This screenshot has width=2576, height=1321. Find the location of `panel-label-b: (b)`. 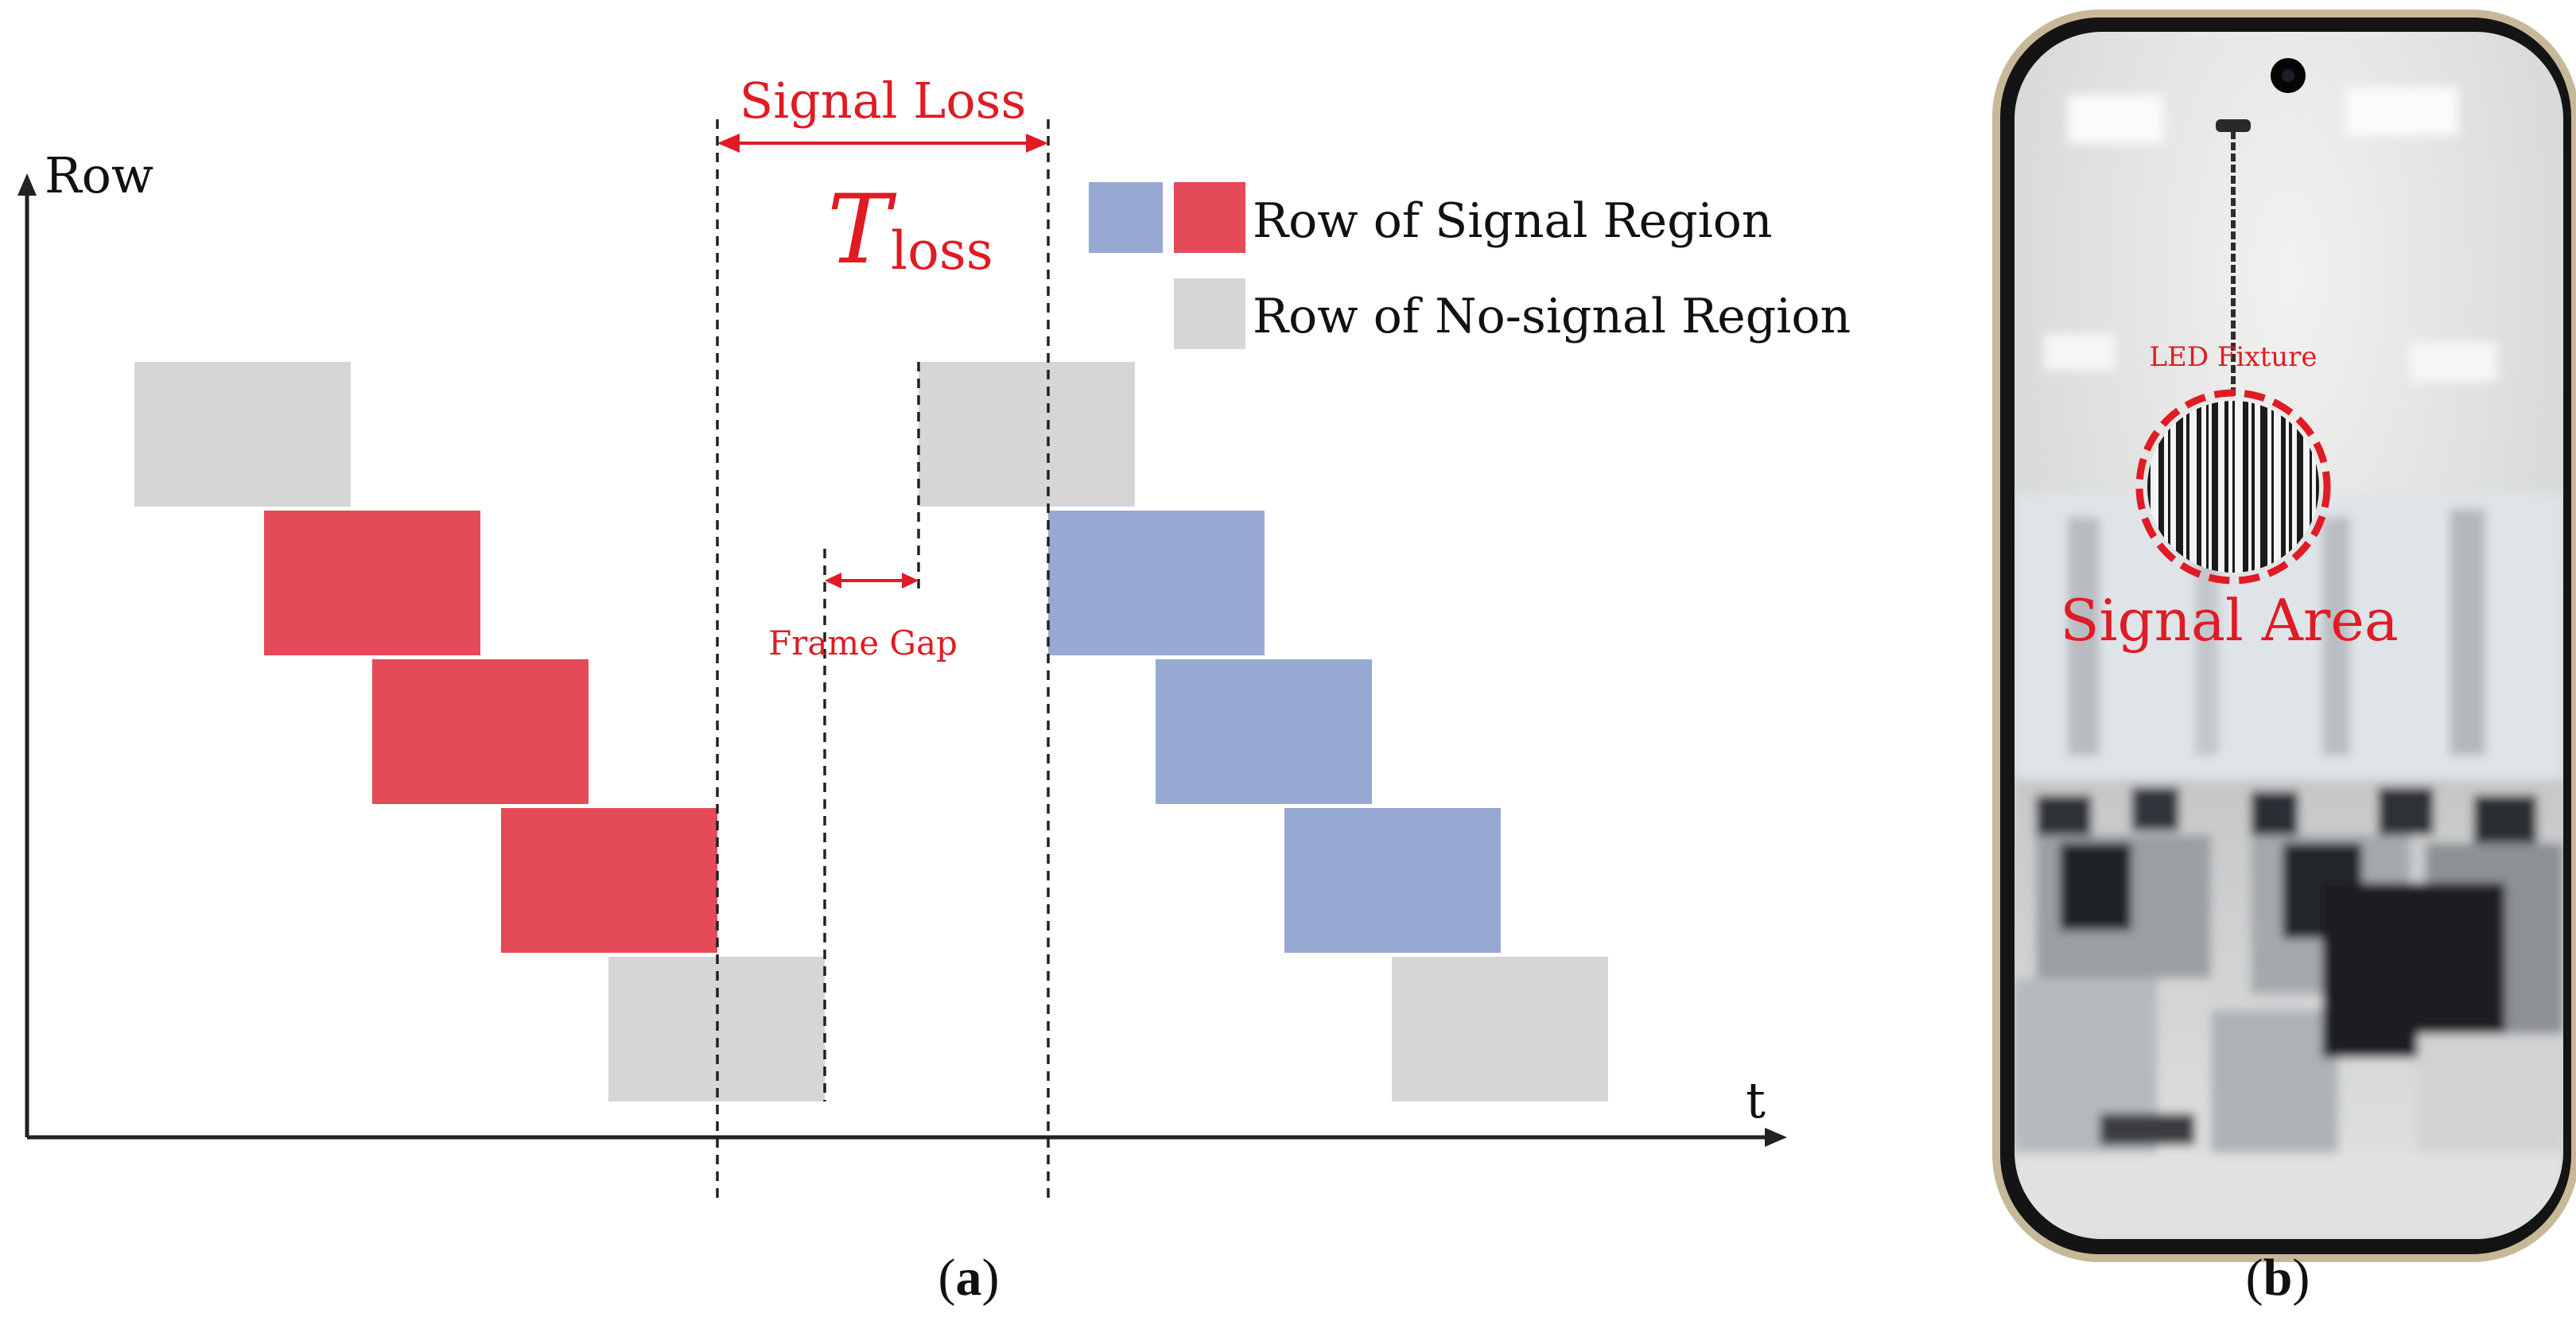

panel-label-b: (b) is located at coordinates (2278, 1278).